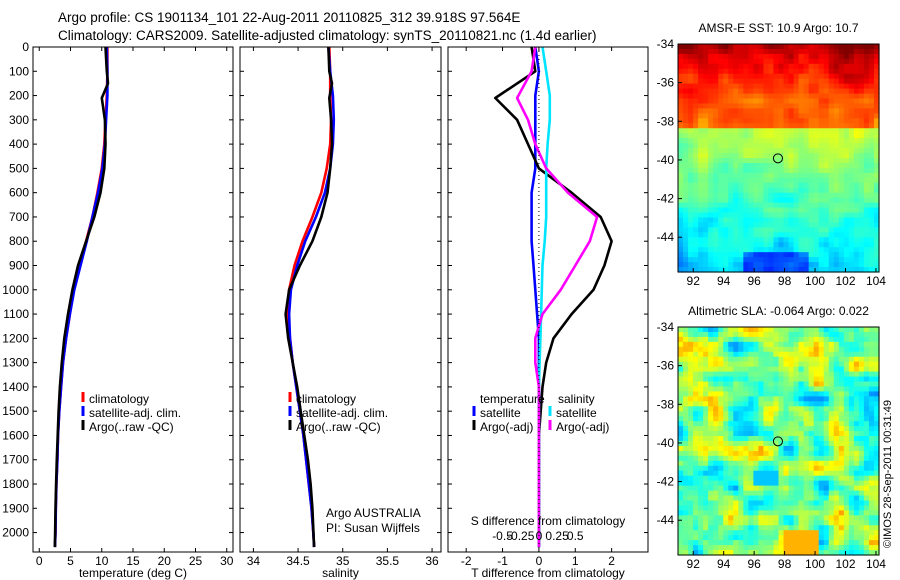 The width and height of the screenshot is (900, 580). I want to click on y-tick-label: 500, so click(19, 168).